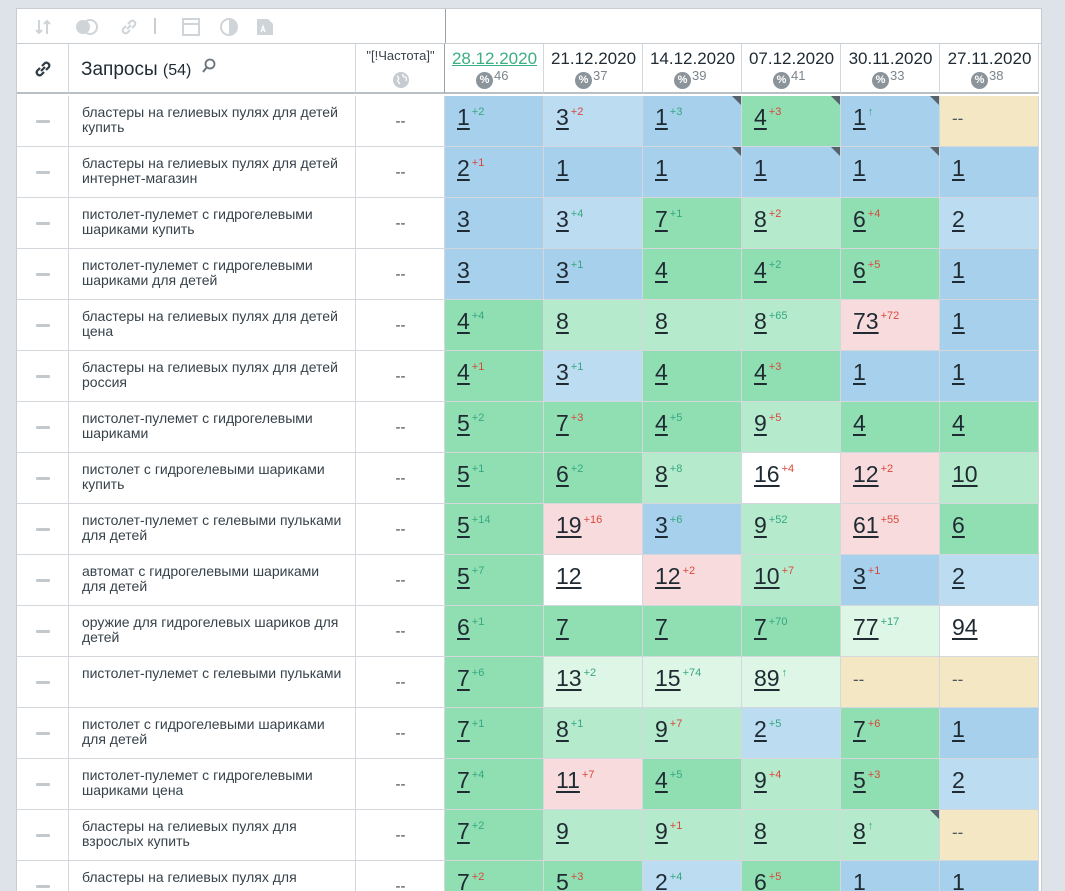 The height and width of the screenshot is (891, 1065). What do you see at coordinates (958, 525) in the screenshot?
I see `position-value: 6` at bounding box center [958, 525].